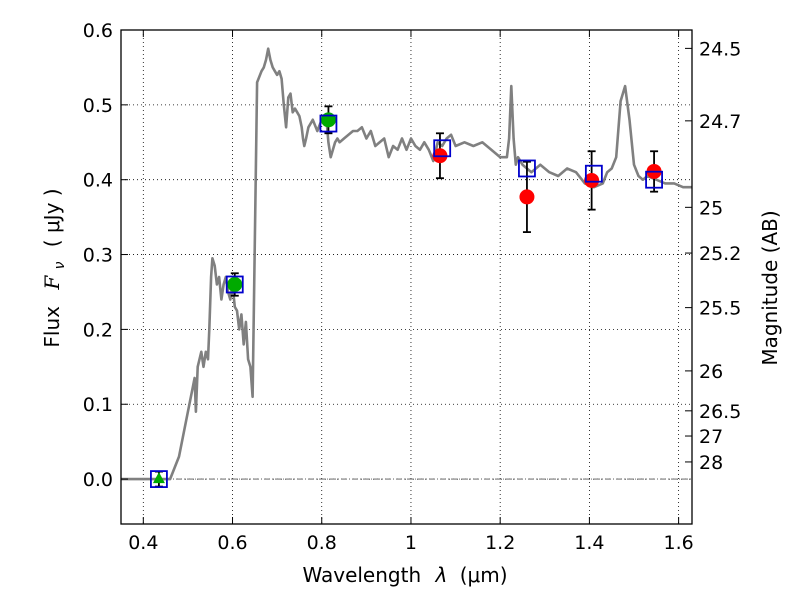 Image resolution: width=800 pixels, height=605 pixels. I want to click on x-tick-label: 0.4, so click(143, 543).